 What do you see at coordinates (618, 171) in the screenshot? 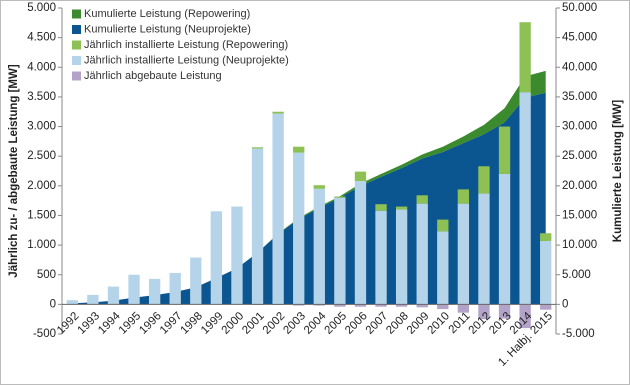
I see `y2-axis-title: Kumulierte Leistung [MW]` at bounding box center [618, 171].